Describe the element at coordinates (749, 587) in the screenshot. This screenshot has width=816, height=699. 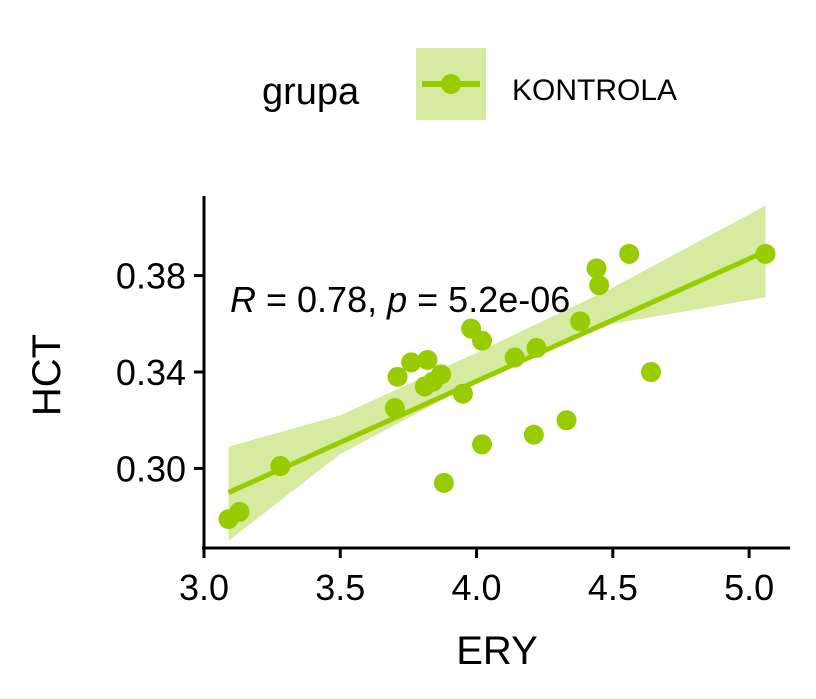
I see `x-tick-label-5.0: 5.0` at that location.